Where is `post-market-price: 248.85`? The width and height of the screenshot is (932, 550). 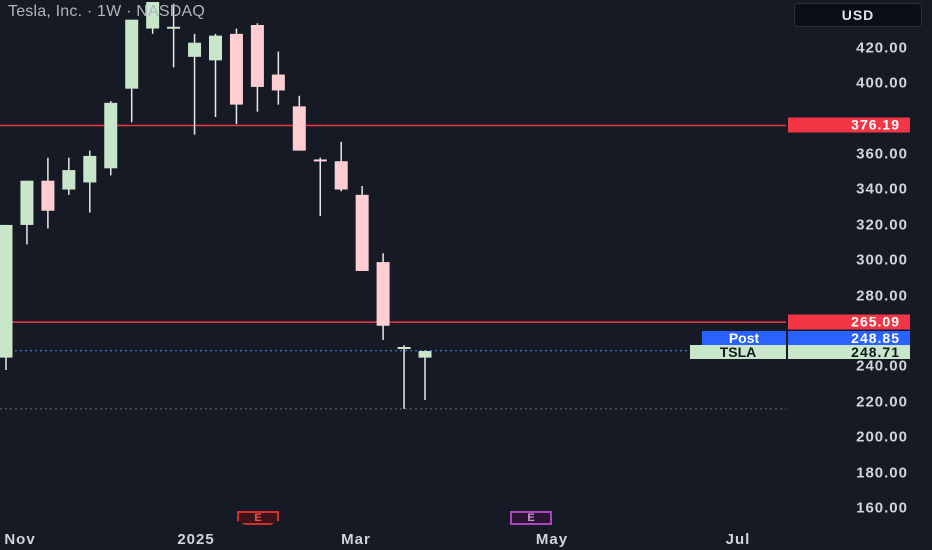 post-market-price: 248.85 is located at coordinates (849, 338).